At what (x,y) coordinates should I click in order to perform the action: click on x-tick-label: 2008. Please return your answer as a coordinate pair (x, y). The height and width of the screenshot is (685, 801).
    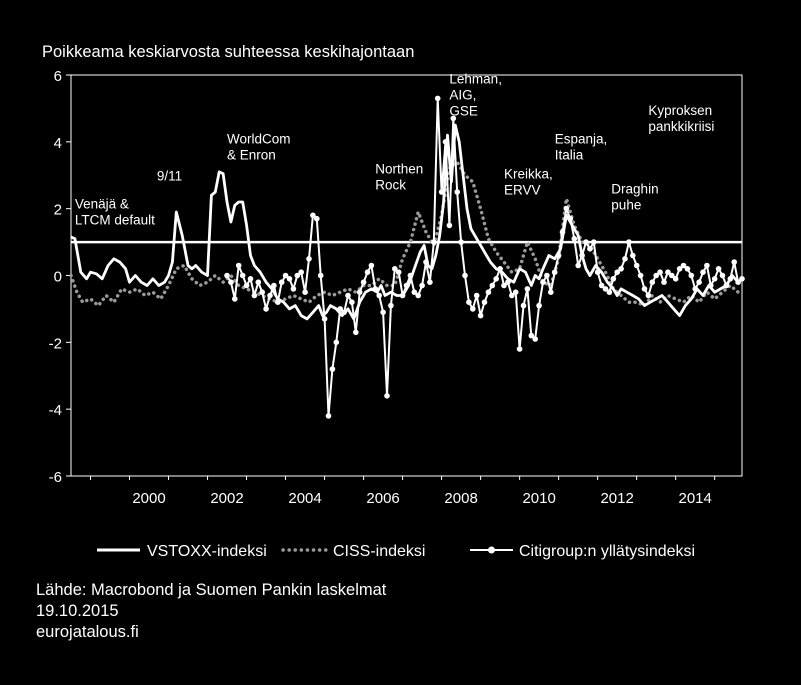
    Looking at the image, I should click on (460, 498).